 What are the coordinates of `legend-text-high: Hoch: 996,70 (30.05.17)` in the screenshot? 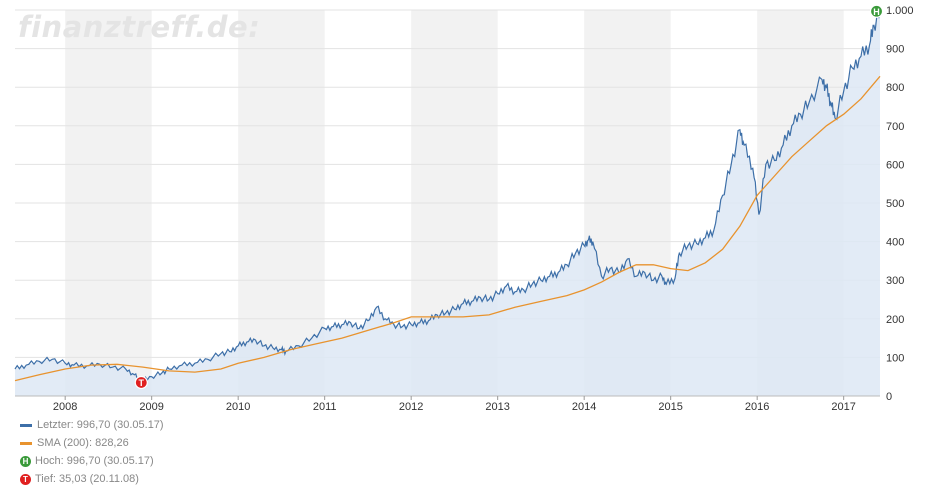 It's located at (94, 461).